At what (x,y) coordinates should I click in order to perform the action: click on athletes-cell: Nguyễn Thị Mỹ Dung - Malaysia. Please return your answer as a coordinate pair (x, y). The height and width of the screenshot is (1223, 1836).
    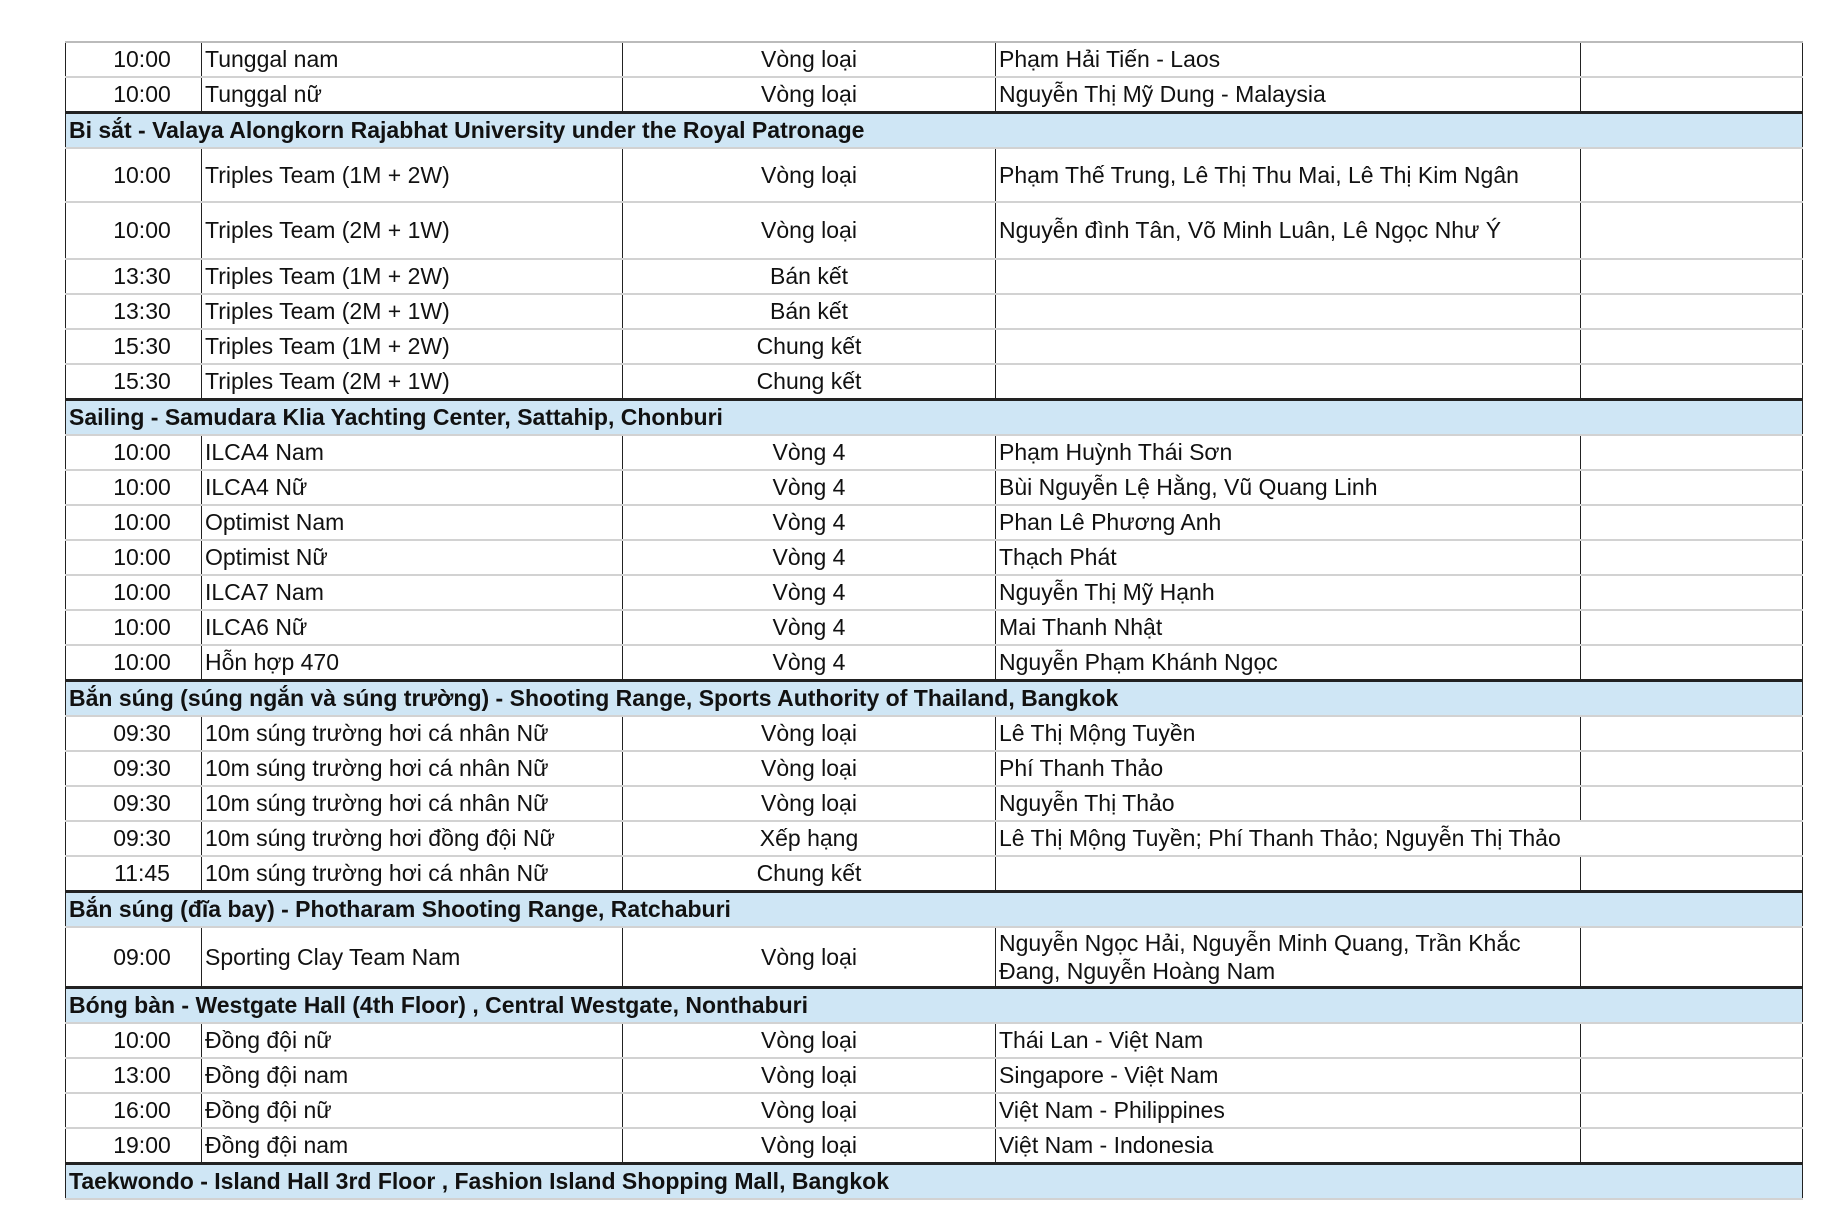
    Looking at the image, I should click on (1288, 95).